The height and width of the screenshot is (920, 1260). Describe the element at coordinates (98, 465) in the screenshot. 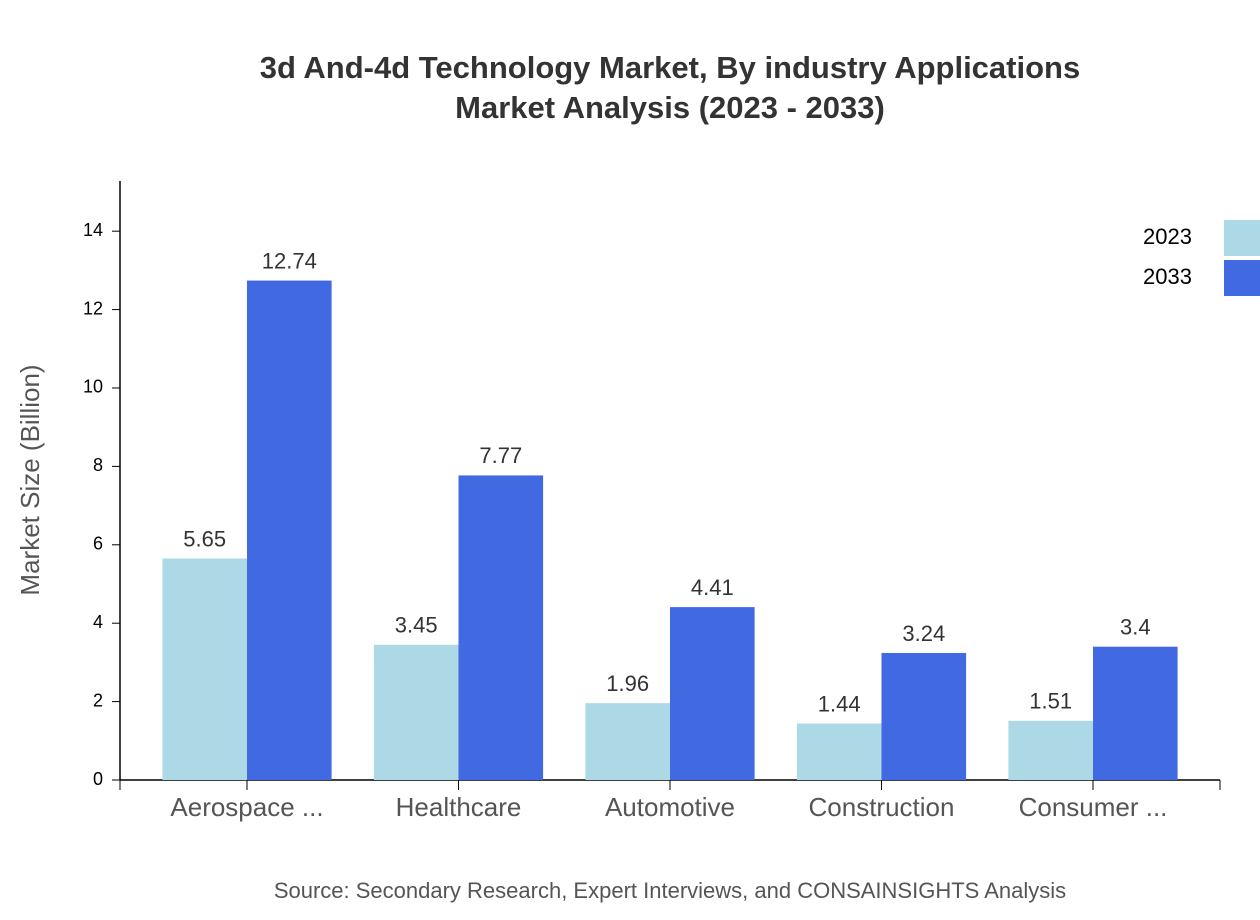

I see `y-tick-label: 8` at that location.